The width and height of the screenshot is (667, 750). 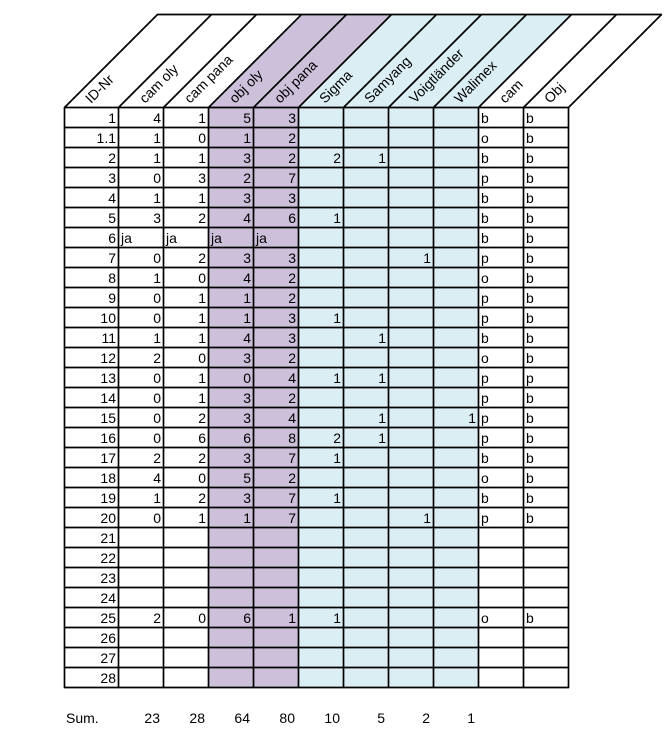 I want to click on svg-text: 15, so click(x=108, y=418).